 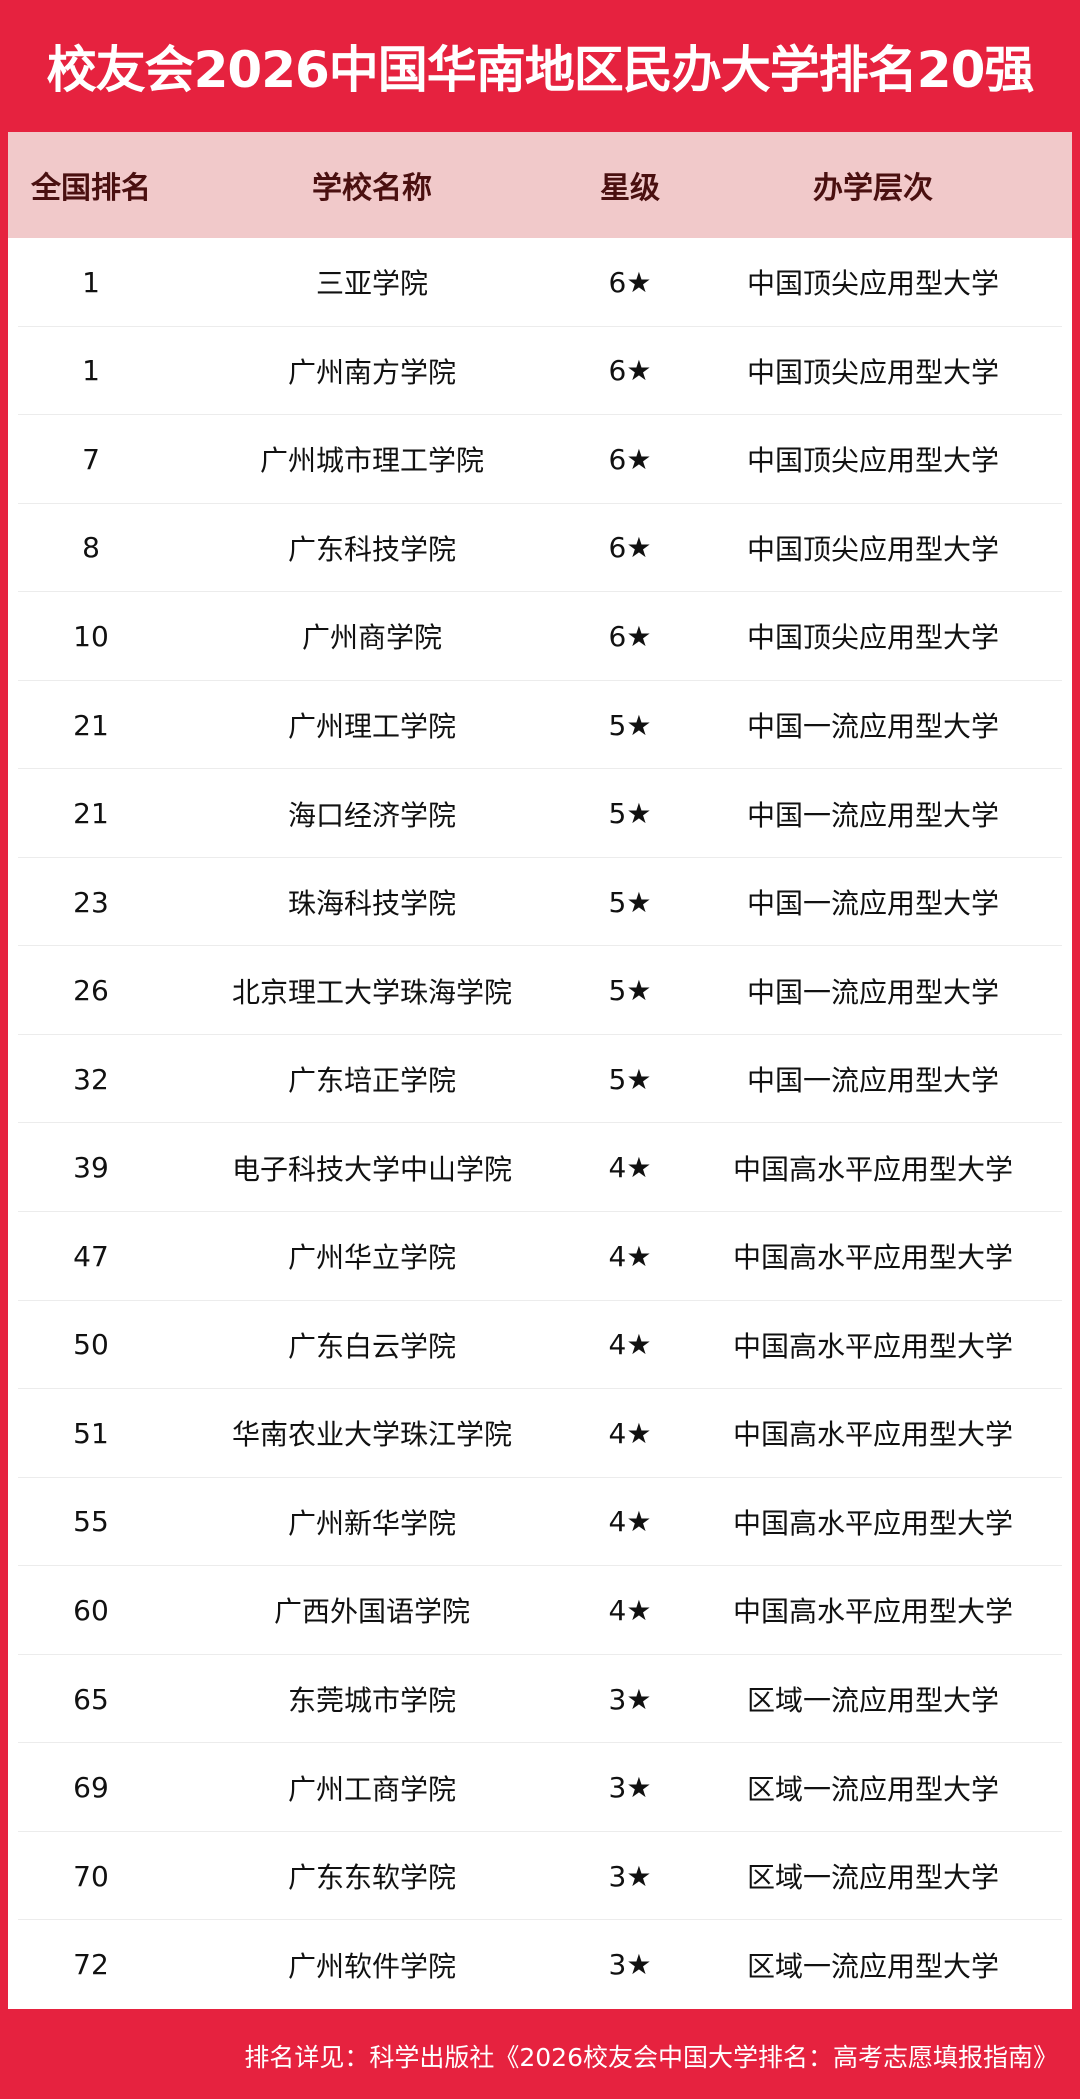 What do you see at coordinates (372, 1523) in the screenshot?
I see `cell-school: 广州新华学院` at bounding box center [372, 1523].